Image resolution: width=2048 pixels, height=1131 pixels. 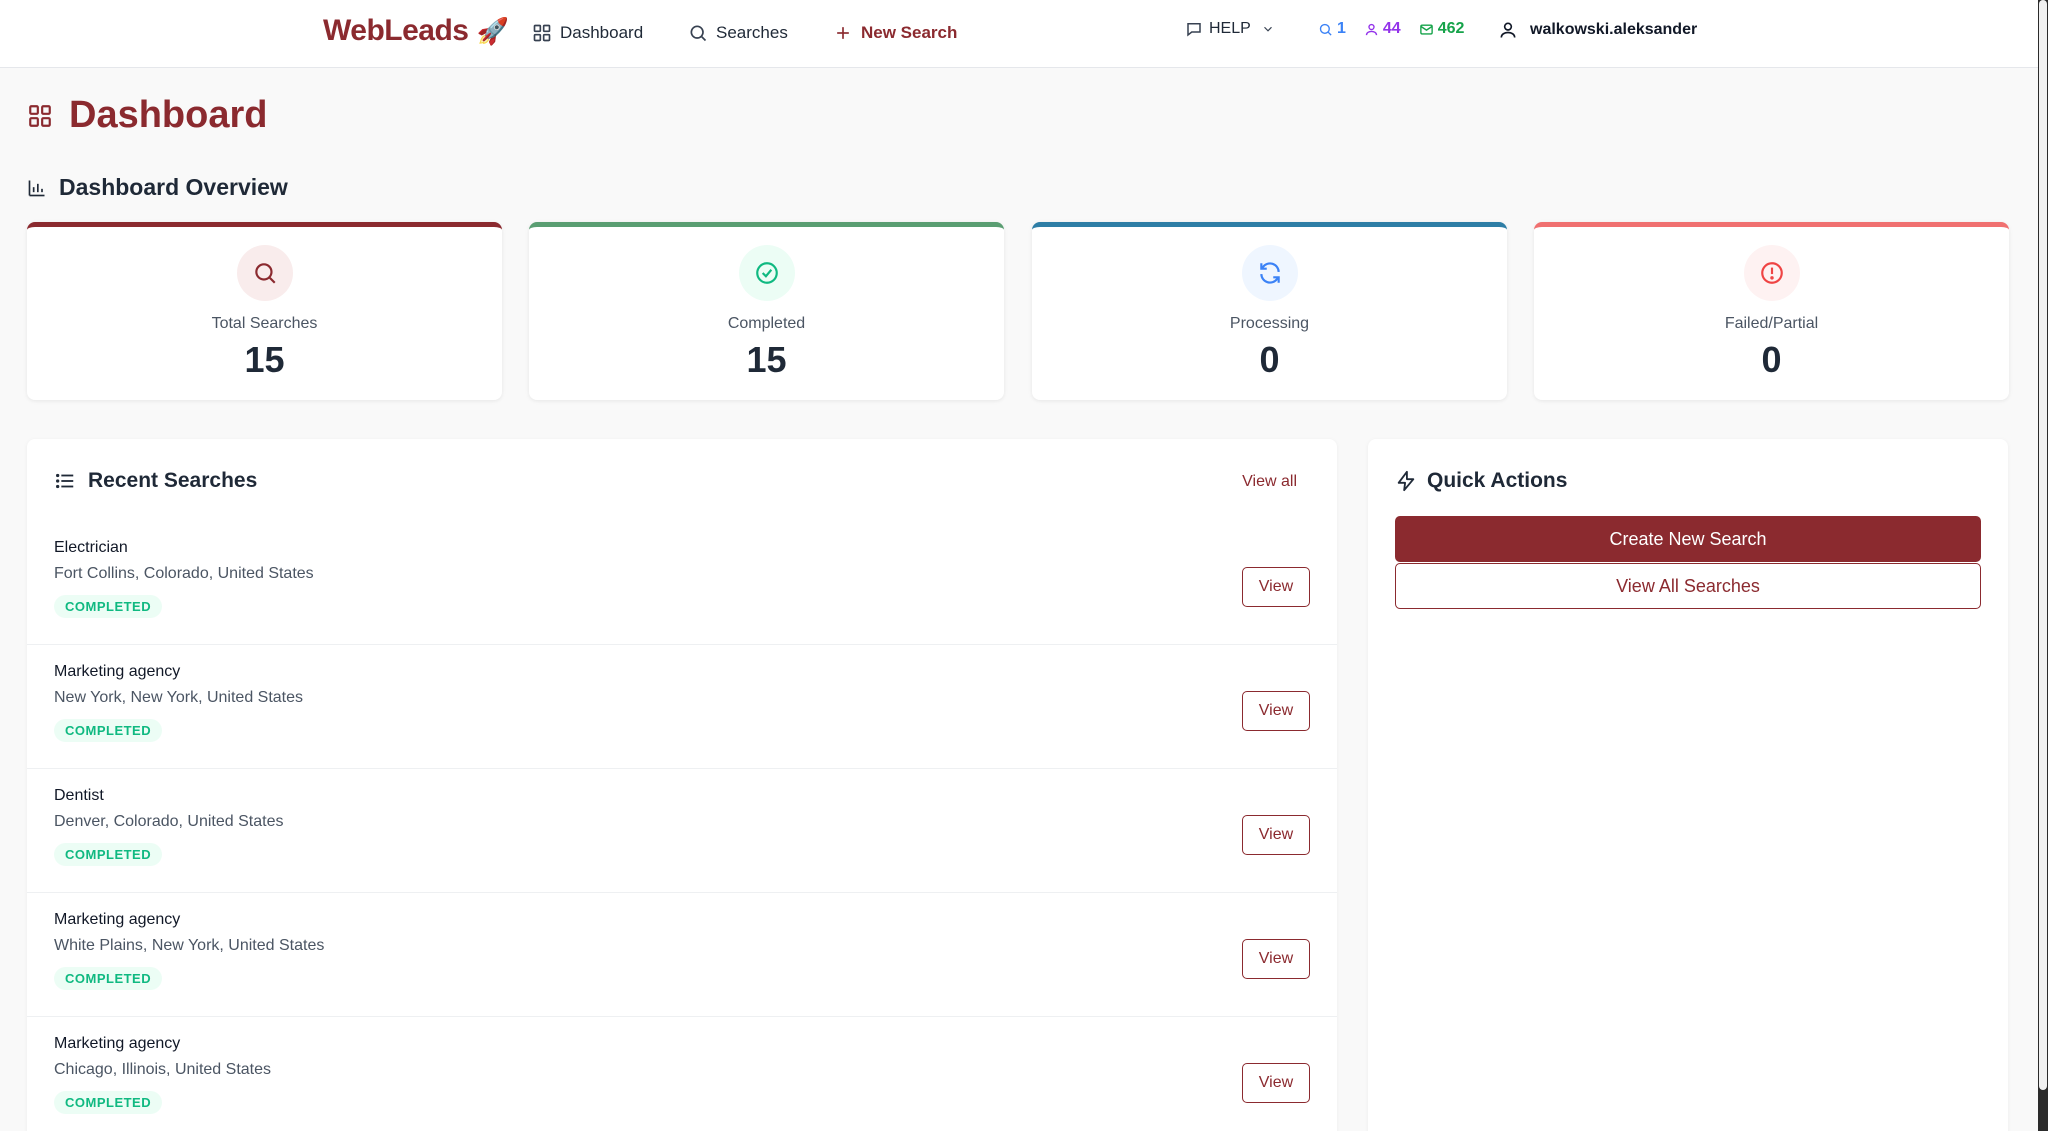 What do you see at coordinates (1267, 29) in the screenshot?
I see `chevron-down-icon` at bounding box center [1267, 29].